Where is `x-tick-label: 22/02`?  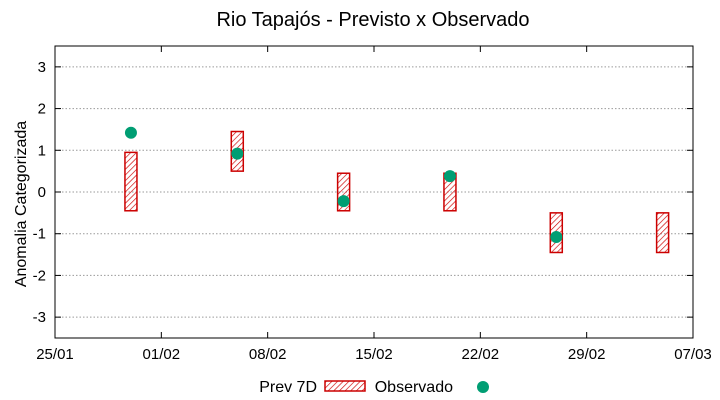 x-tick-label: 22/02 is located at coordinates (481, 354).